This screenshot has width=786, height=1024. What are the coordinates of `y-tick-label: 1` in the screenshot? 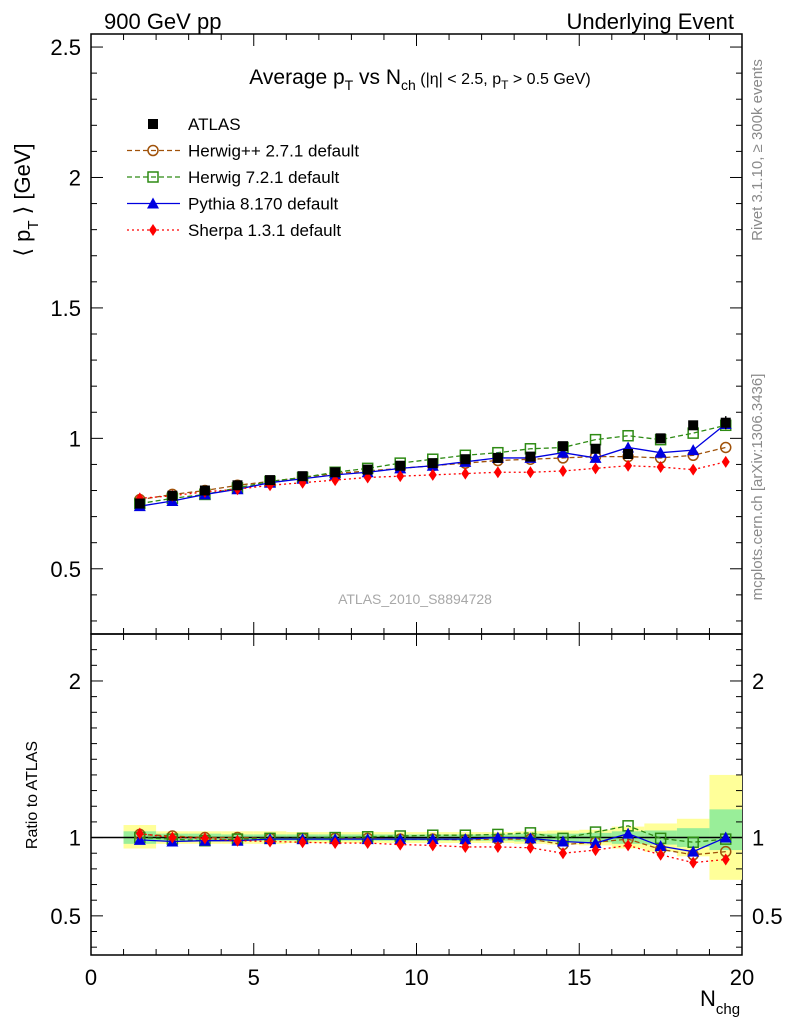 It's located at (75, 438).